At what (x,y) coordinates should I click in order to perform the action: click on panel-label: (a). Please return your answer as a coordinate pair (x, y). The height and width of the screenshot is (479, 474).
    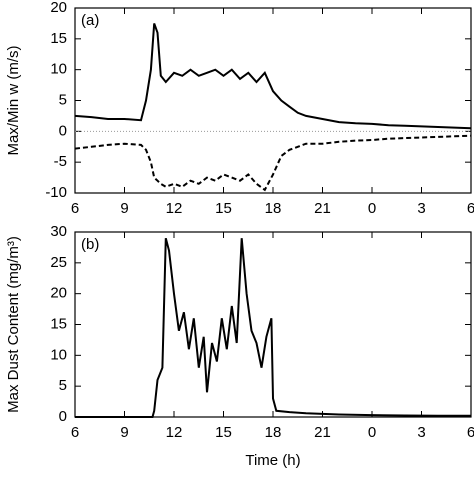
    Looking at the image, I should click on (90, 20).